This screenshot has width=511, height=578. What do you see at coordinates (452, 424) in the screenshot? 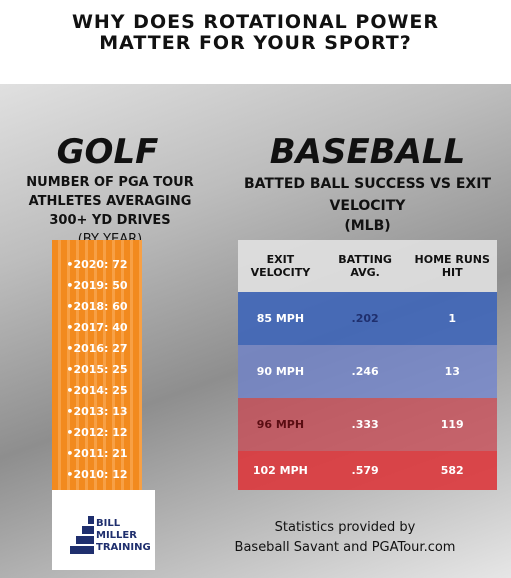
I see `table-cell: 119` at bounding box center [452, 424].